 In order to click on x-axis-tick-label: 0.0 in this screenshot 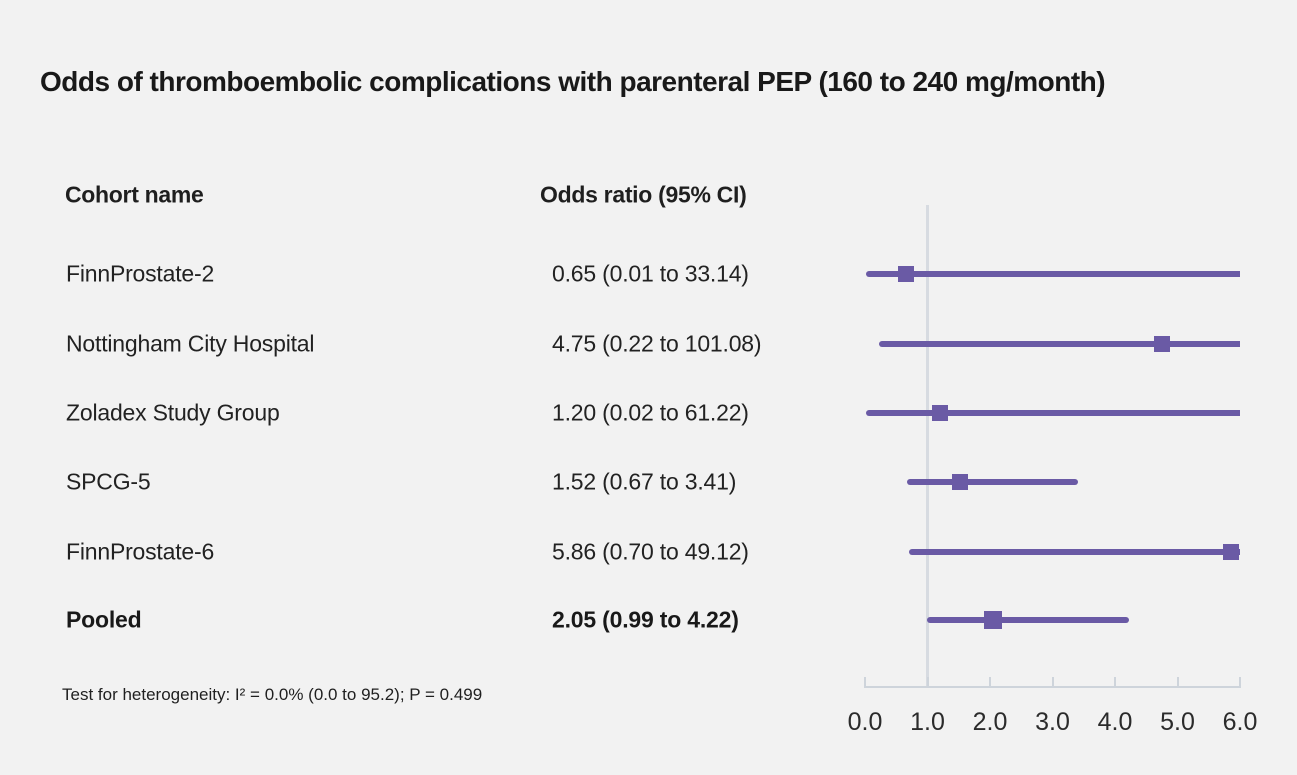, I will do `click(865, 722)`.